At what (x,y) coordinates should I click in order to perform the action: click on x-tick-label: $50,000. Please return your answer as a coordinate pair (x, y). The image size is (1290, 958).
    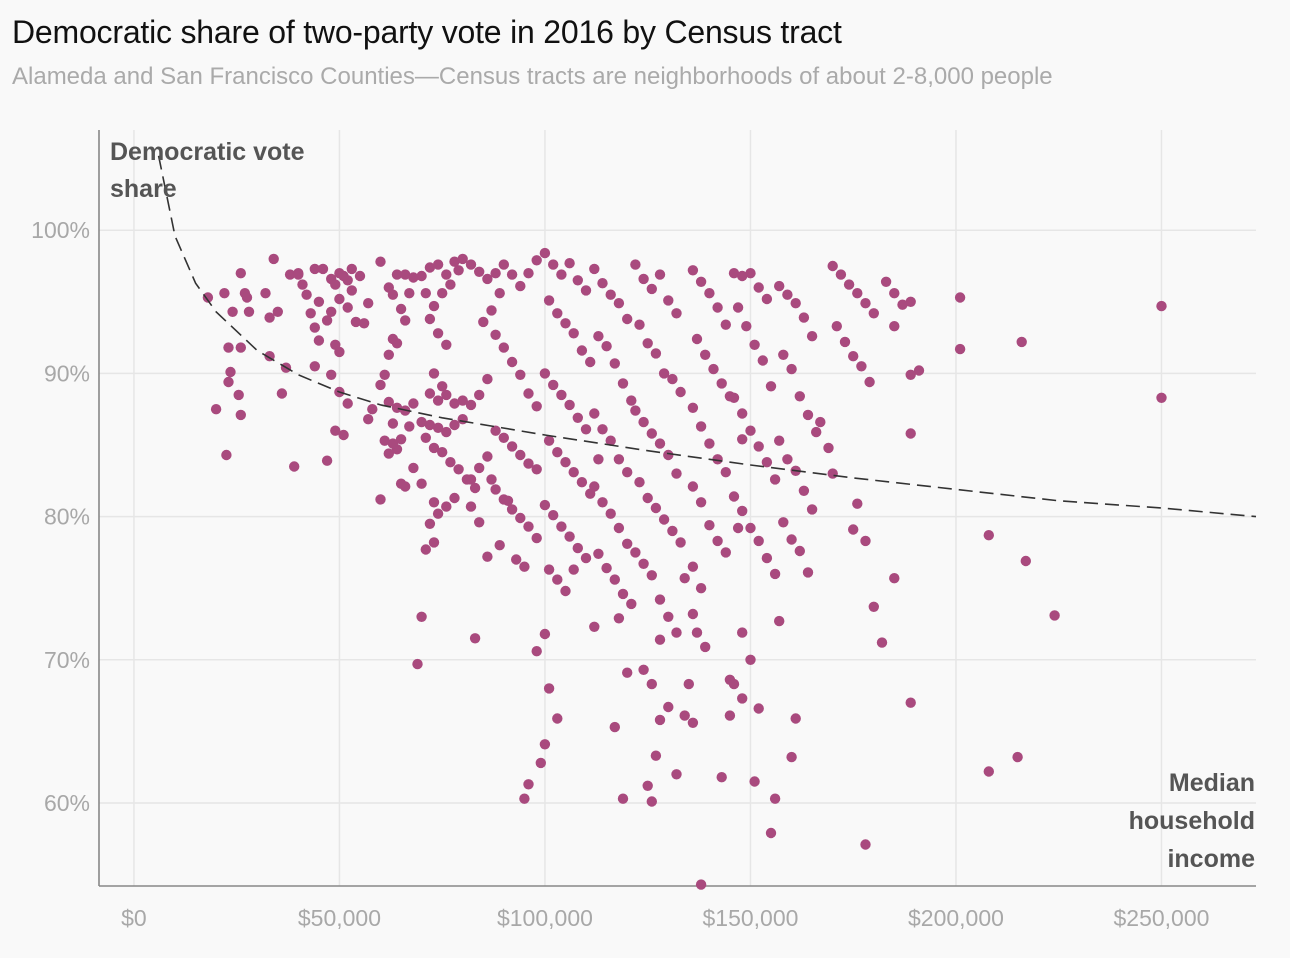
    Looking at the image, I should click on (339, 918).